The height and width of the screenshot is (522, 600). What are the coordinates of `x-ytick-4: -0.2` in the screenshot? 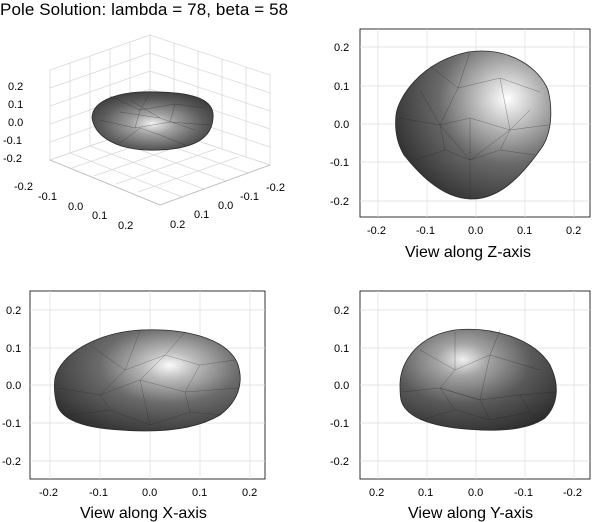 It's located at (11, 462).